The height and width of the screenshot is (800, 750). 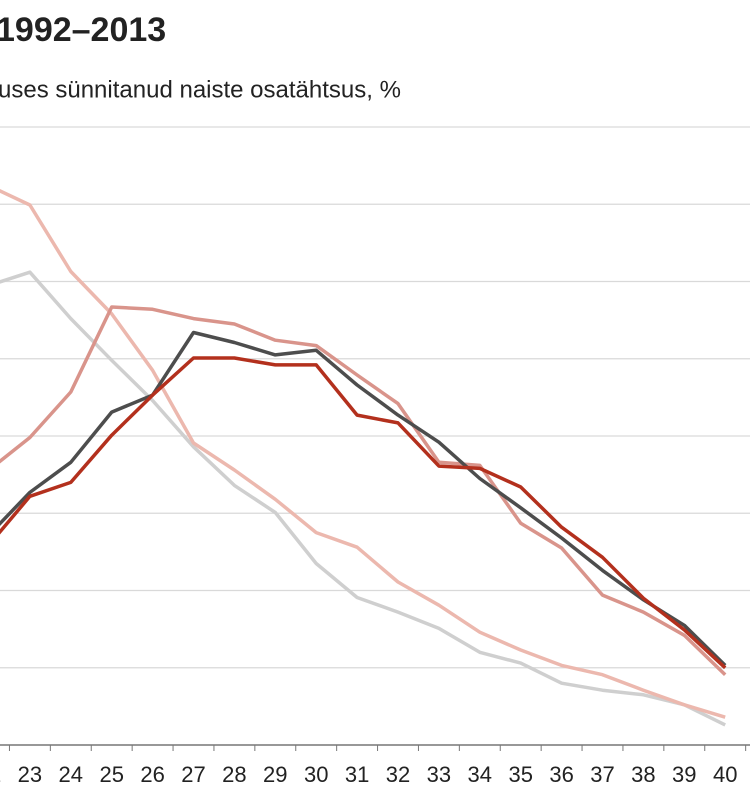 I want to click on x-tick-label: 33, so click(x=439, y=774).